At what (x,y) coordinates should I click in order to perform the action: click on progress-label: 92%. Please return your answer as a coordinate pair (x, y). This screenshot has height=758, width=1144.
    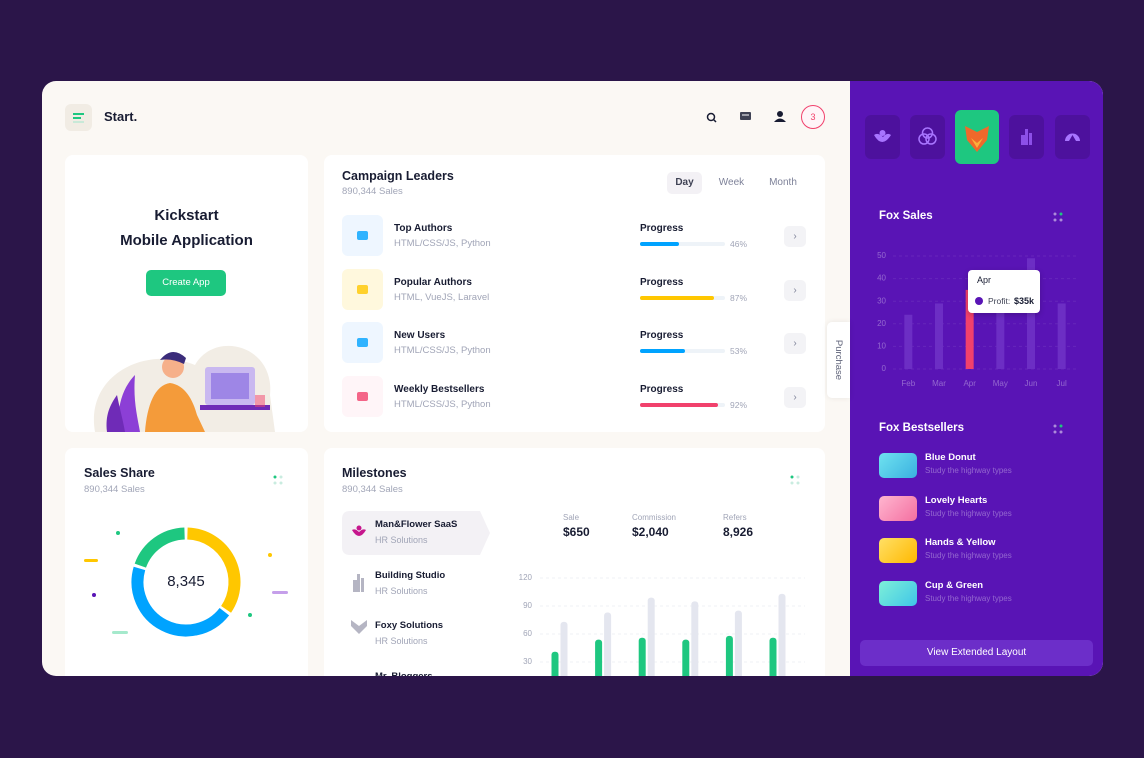
    Looking at the image, I should click on (738, 404).